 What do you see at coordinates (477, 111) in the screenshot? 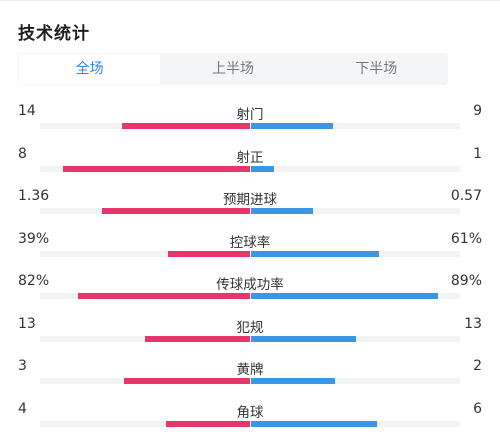
I see `away-value: 9` at bounding box center [477, 111].